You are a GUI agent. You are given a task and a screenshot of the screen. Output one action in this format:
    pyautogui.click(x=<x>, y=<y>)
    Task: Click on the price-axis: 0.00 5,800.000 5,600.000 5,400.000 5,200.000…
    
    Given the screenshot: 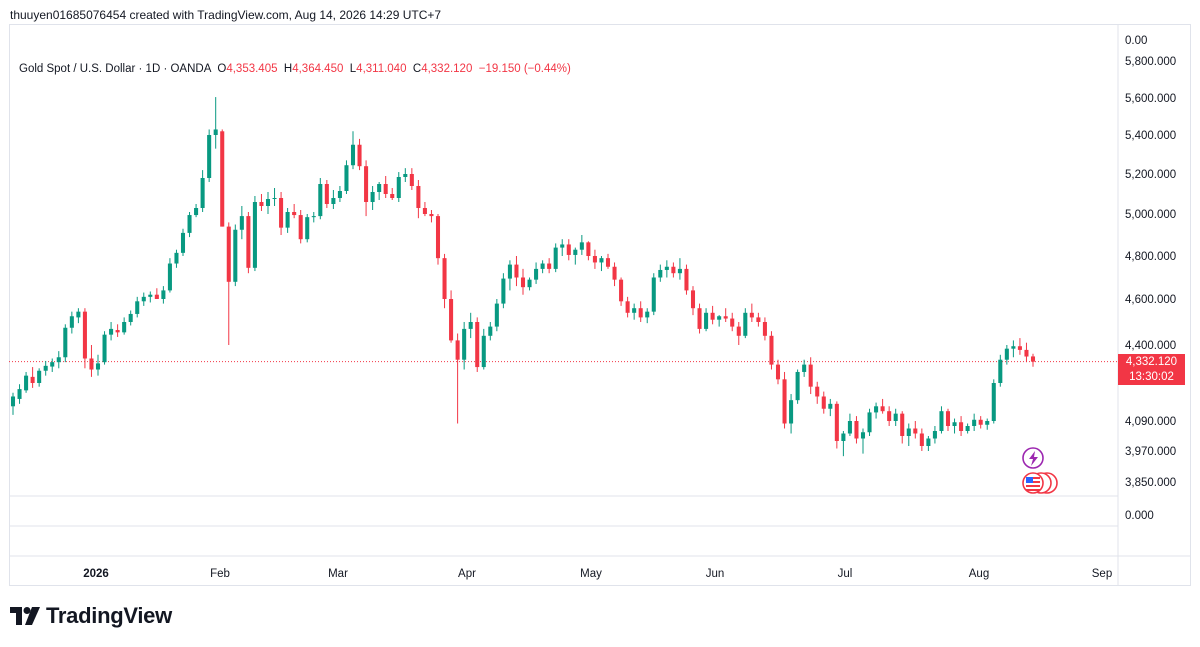 What is the action you would take?
    pyautogui.click(x=1150, y=278)
    